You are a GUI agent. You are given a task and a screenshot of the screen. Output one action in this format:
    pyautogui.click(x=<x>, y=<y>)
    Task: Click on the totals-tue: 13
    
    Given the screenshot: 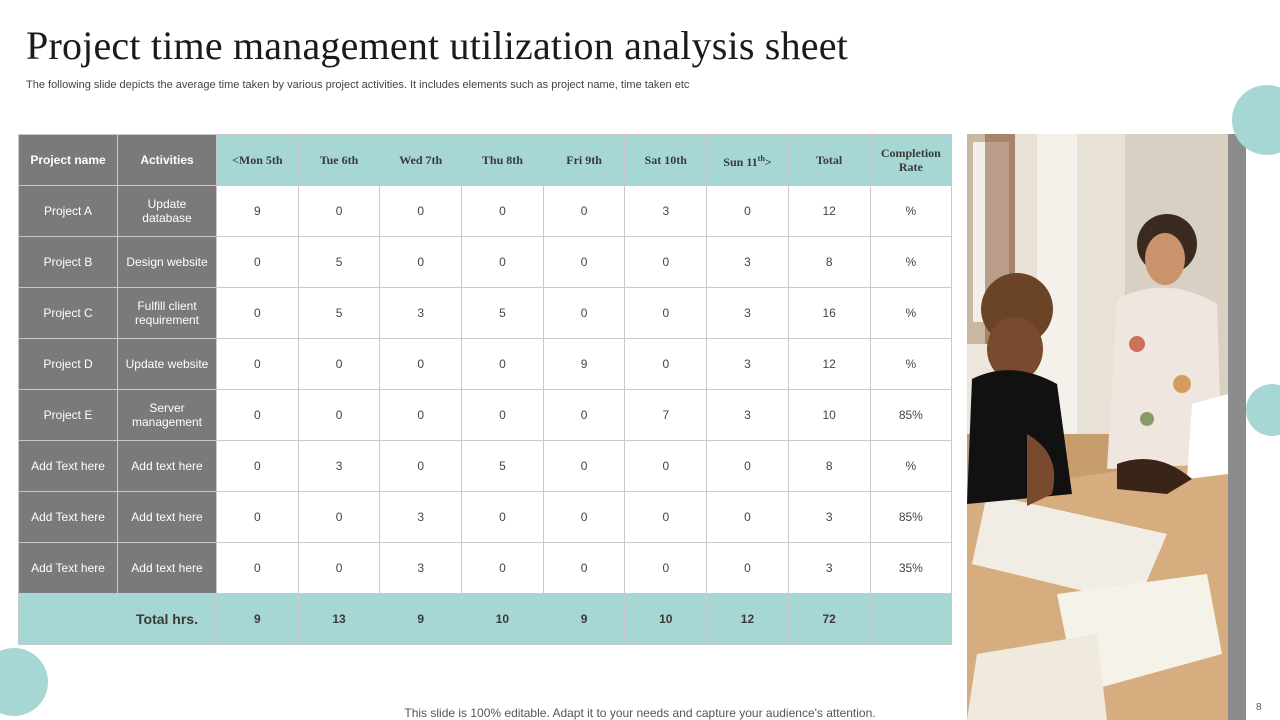 What is the action you would take?
    pyautogui.click(x=339, y=619)
    